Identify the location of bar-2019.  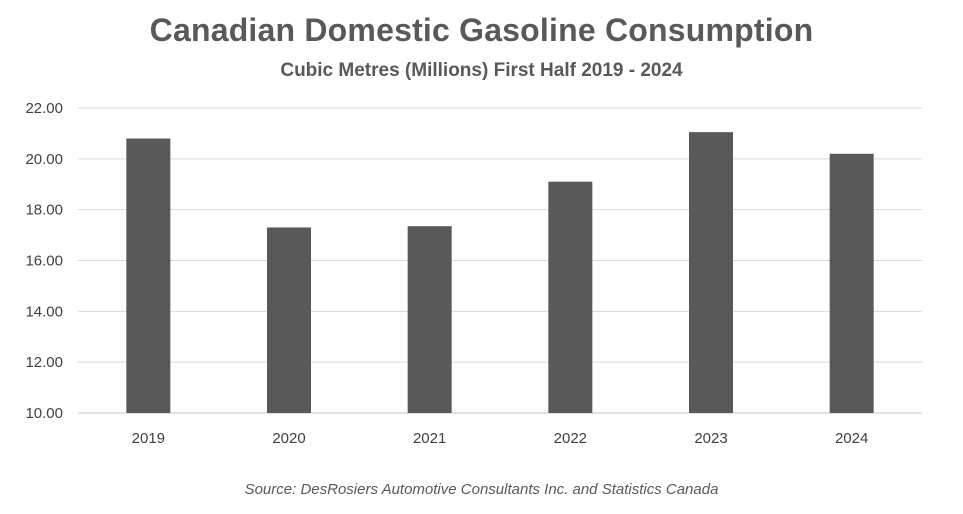
(148, 275).